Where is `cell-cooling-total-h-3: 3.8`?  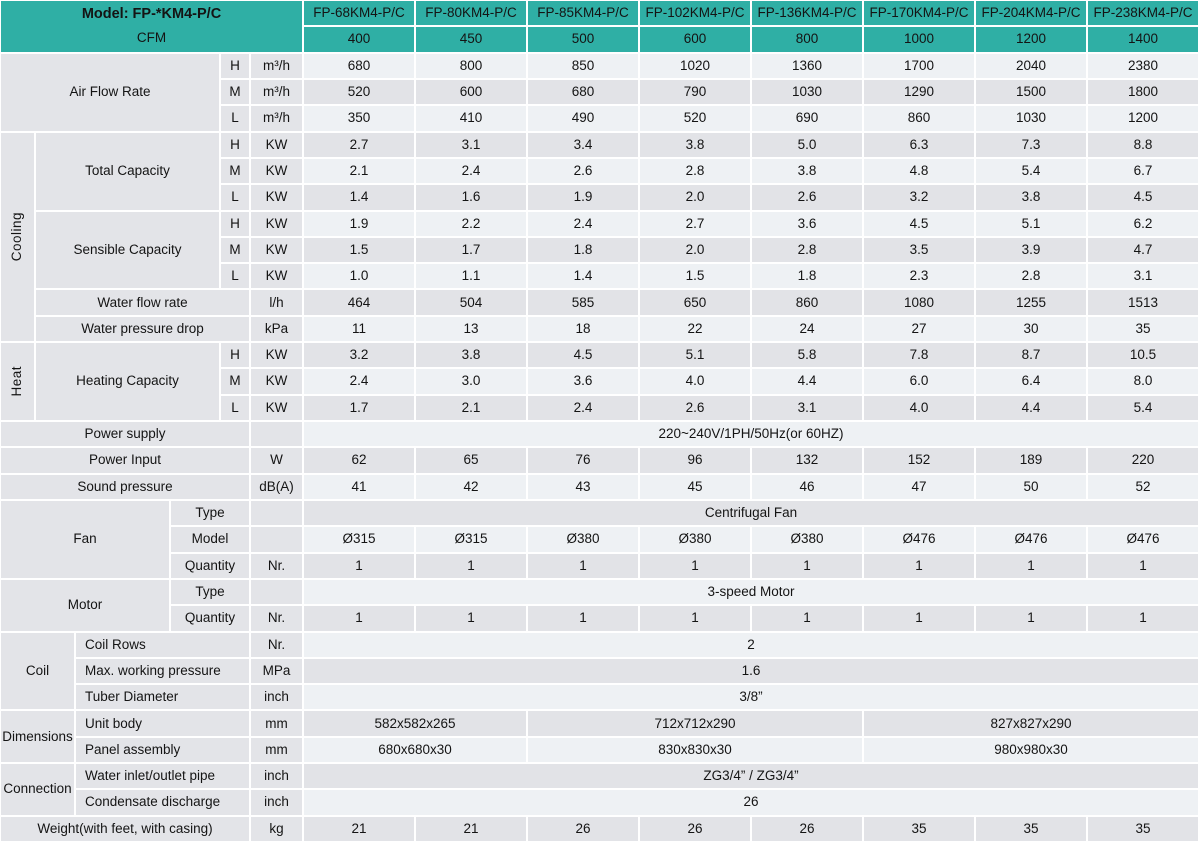 cell-cooling-total-h-3: 3.8 is located at coordinates (695, 144).